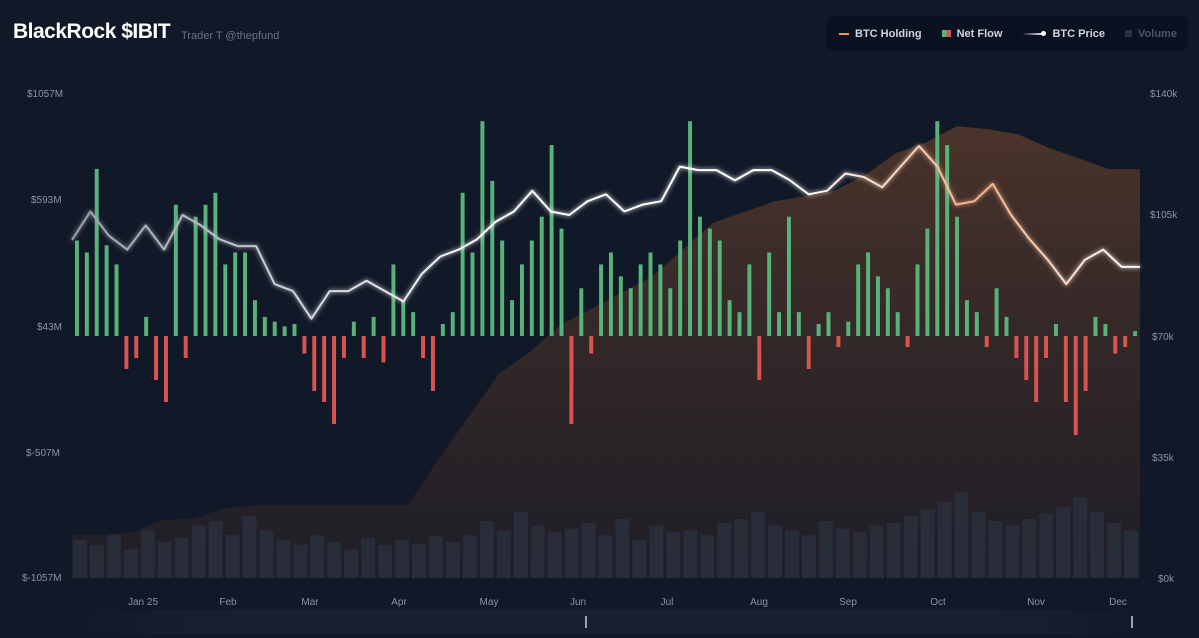  What do you see at coordinates (938, 602) in the screenshot?
I see `x-tick: Oct` at bounding box center [938, 602].